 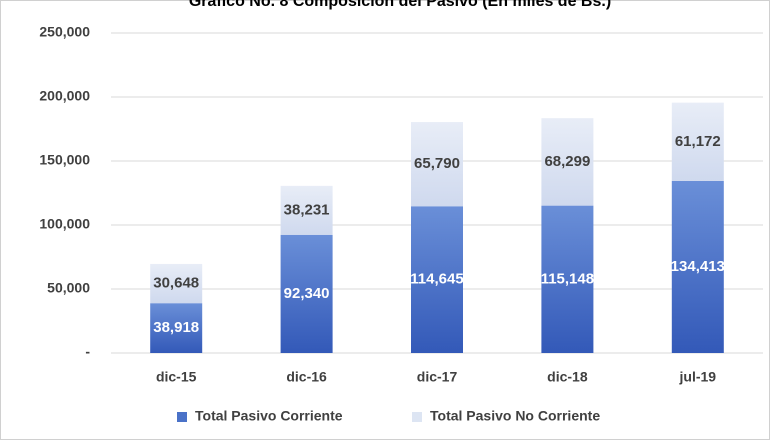 I want to click on data-label: 38,918, so click(x=176, y=327).